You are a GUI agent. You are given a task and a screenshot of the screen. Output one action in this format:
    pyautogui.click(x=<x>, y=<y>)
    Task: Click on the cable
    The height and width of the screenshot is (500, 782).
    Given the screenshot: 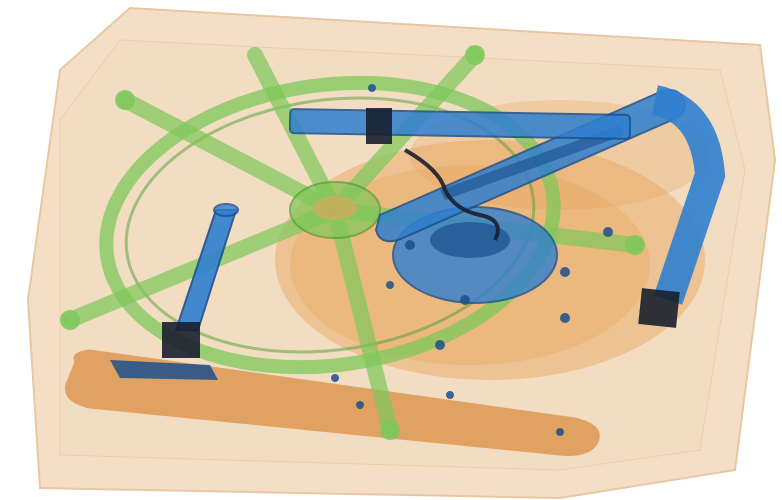 What is the action you would take?
    pyautogui.click(x=452, y=194)
    